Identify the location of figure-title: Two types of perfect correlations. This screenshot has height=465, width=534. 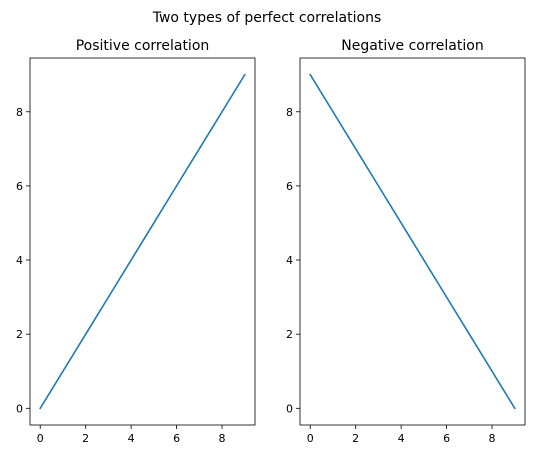
(267, 18).